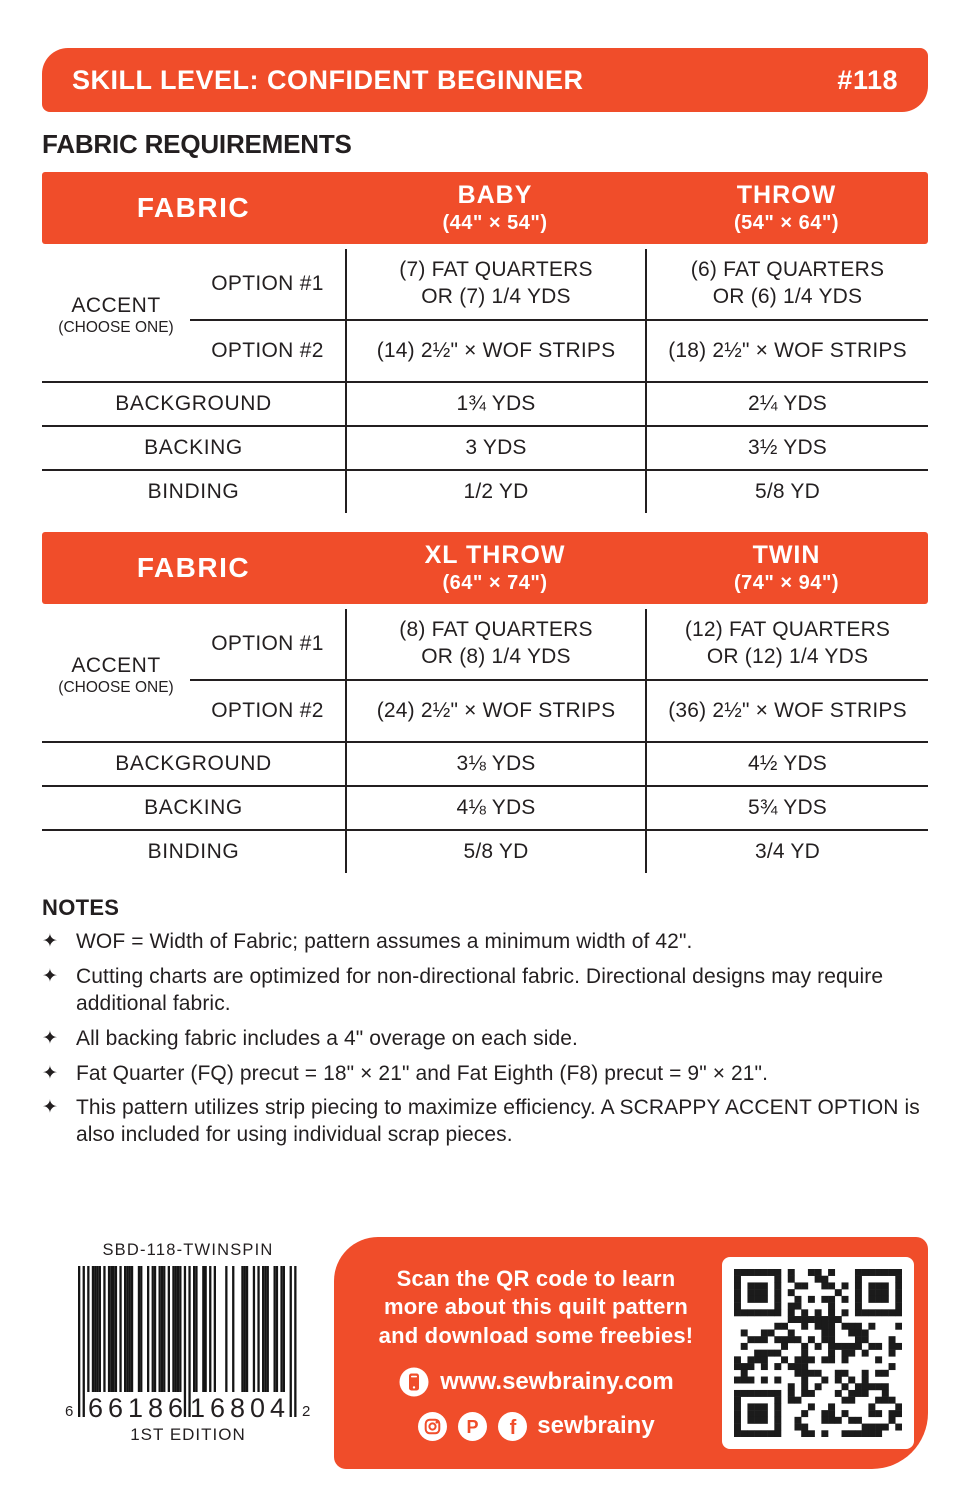  Describe the element at coordinates (495, 284) in the screenshot. I see `fabric-amount-cell: (7) FAT QUARTERS OR (7) 1/4 YDS` at that location.